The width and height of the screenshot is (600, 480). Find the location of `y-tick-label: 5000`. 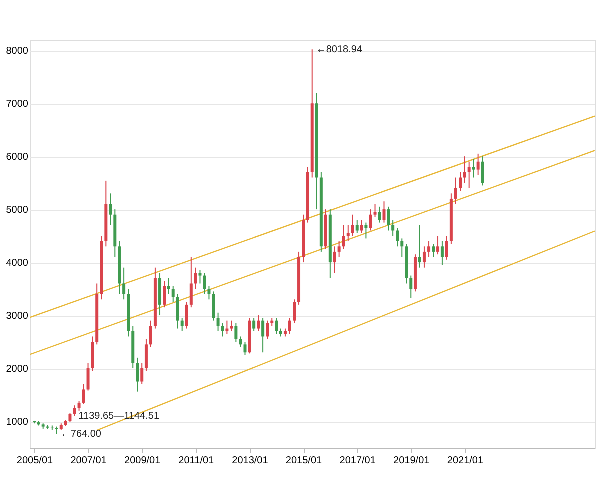

y-tick-label: 5000 is located at coordinates (17, 210).